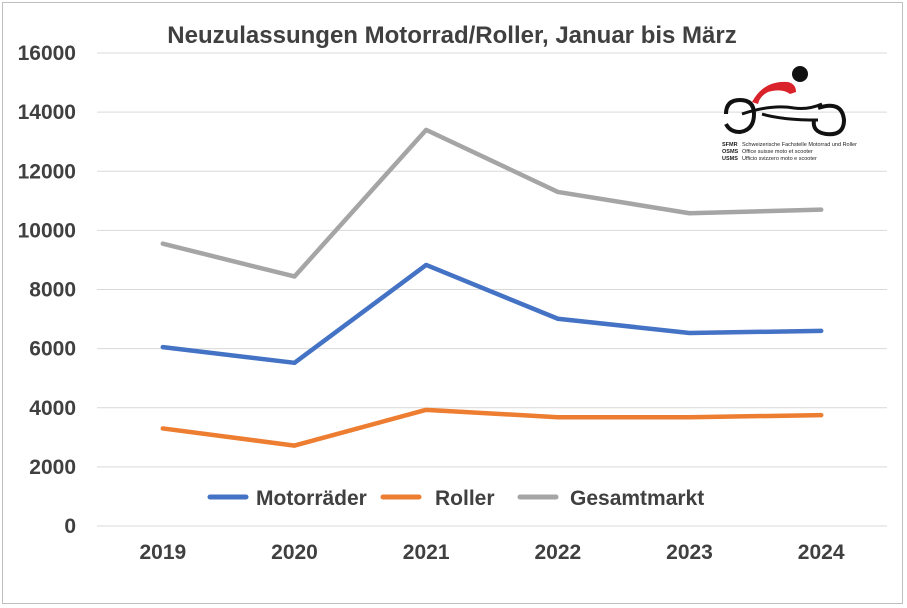 The image size is (907, 608). I want to click on x-tick-label: 2020, so click(294, 552).